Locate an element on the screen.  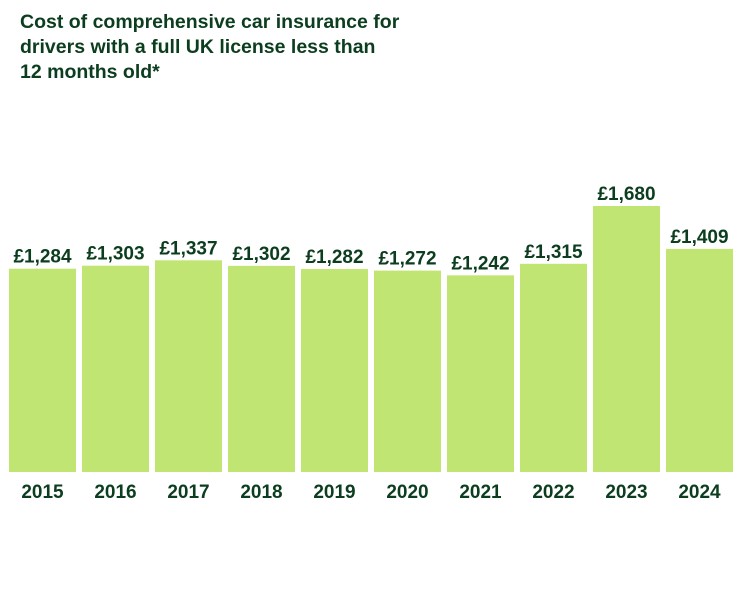
x-tick-label-2017: 2017 is located at coordinates (188, 492).